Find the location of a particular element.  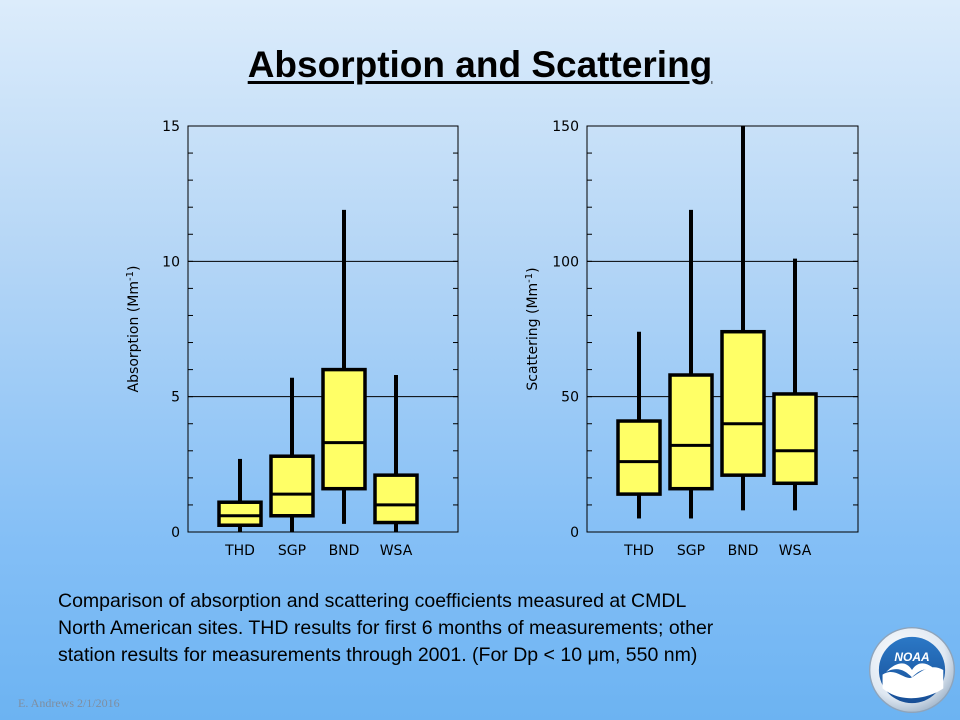

y-tick-label: 50 is located at coordinates (570, 398).